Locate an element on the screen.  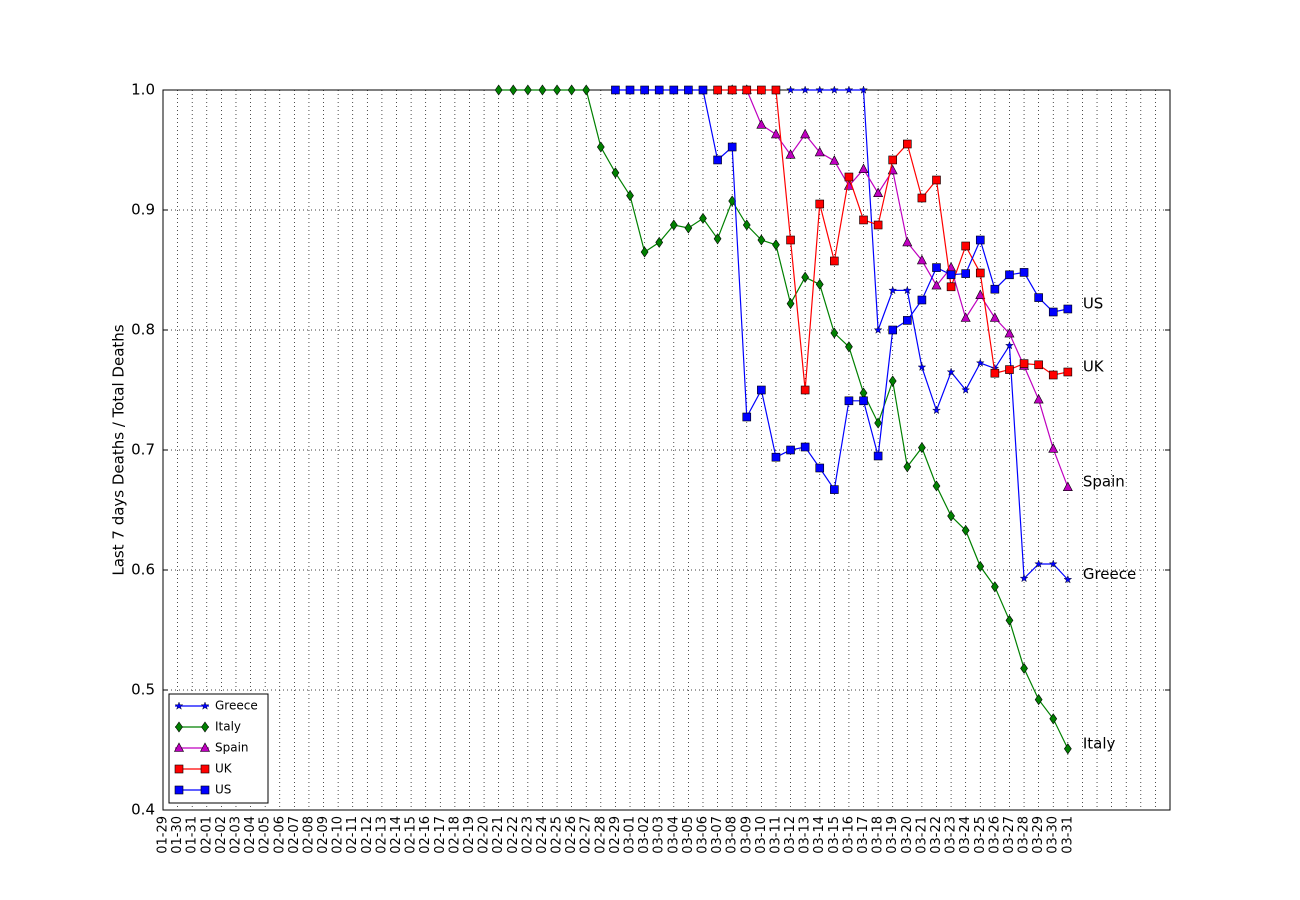
x-tick-label: 02-19 is located at coordinates (469, 835).